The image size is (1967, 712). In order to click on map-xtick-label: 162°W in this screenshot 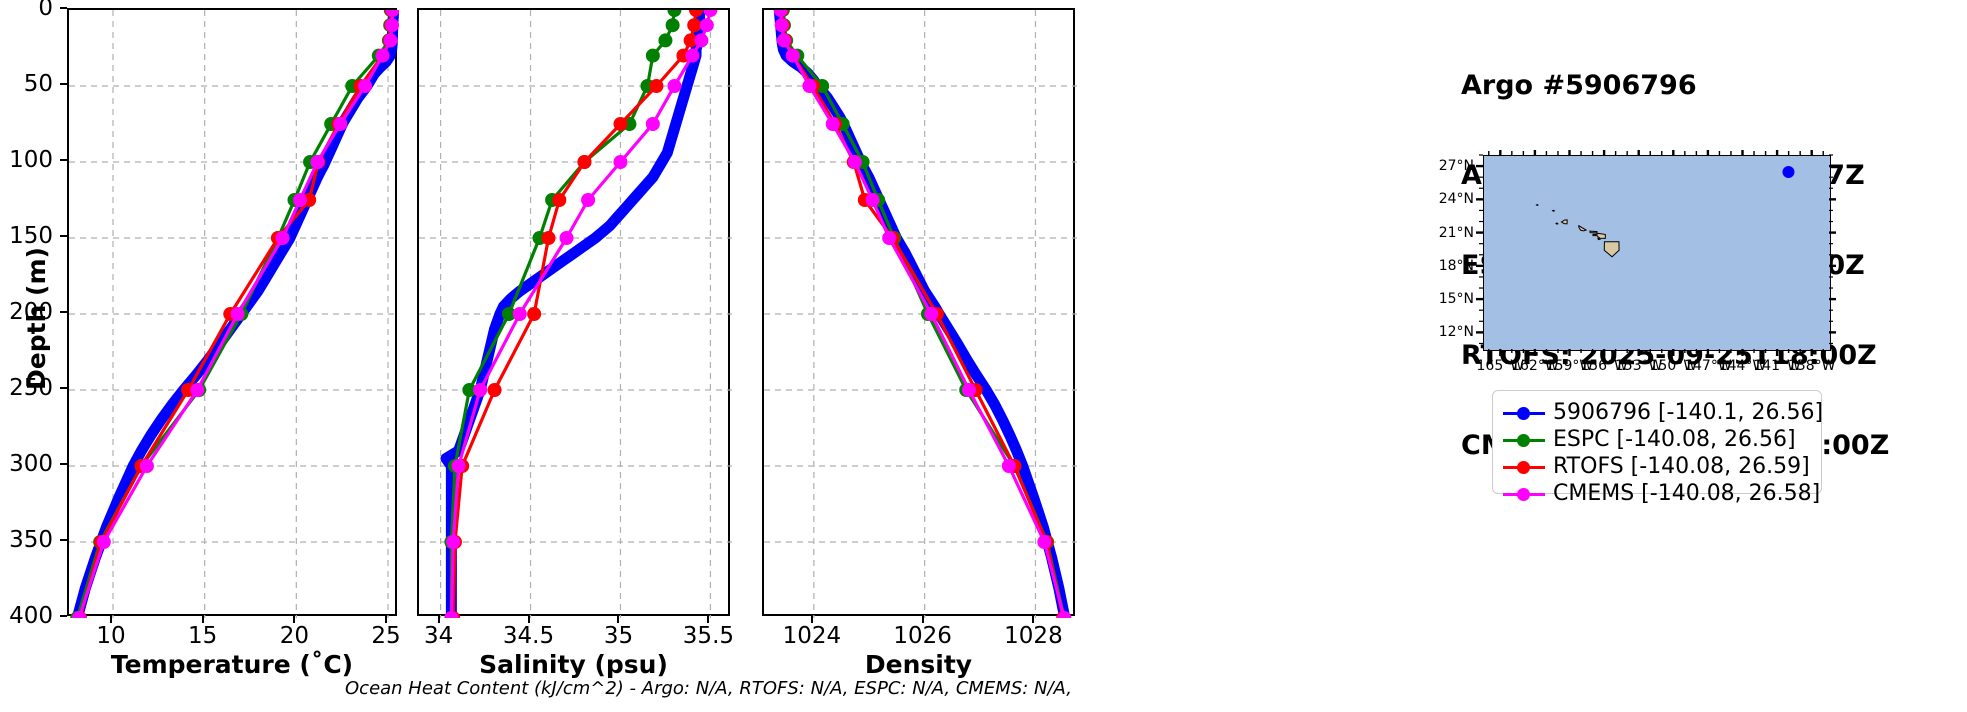, I will do `click(1535, 366)`.